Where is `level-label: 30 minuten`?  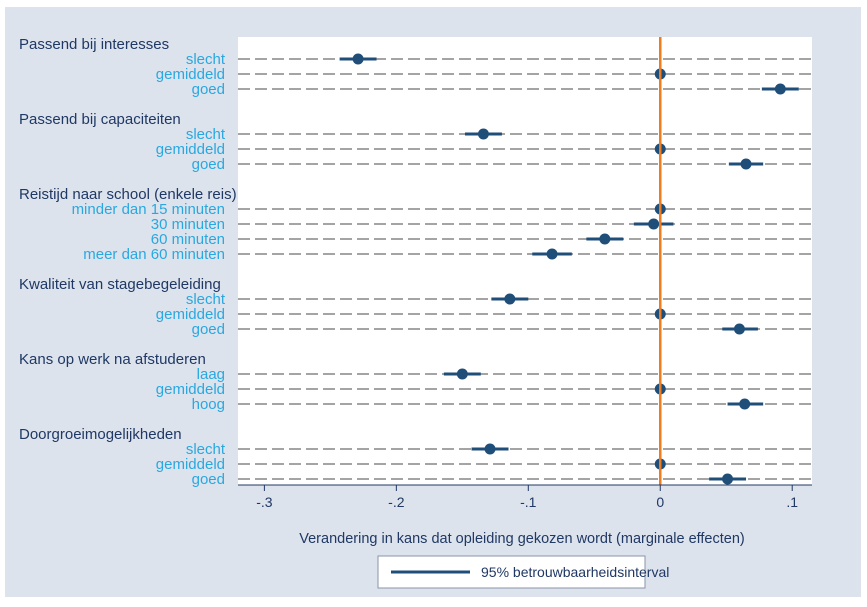 level-label: 30 minuten is located at coordinates (188, 224).